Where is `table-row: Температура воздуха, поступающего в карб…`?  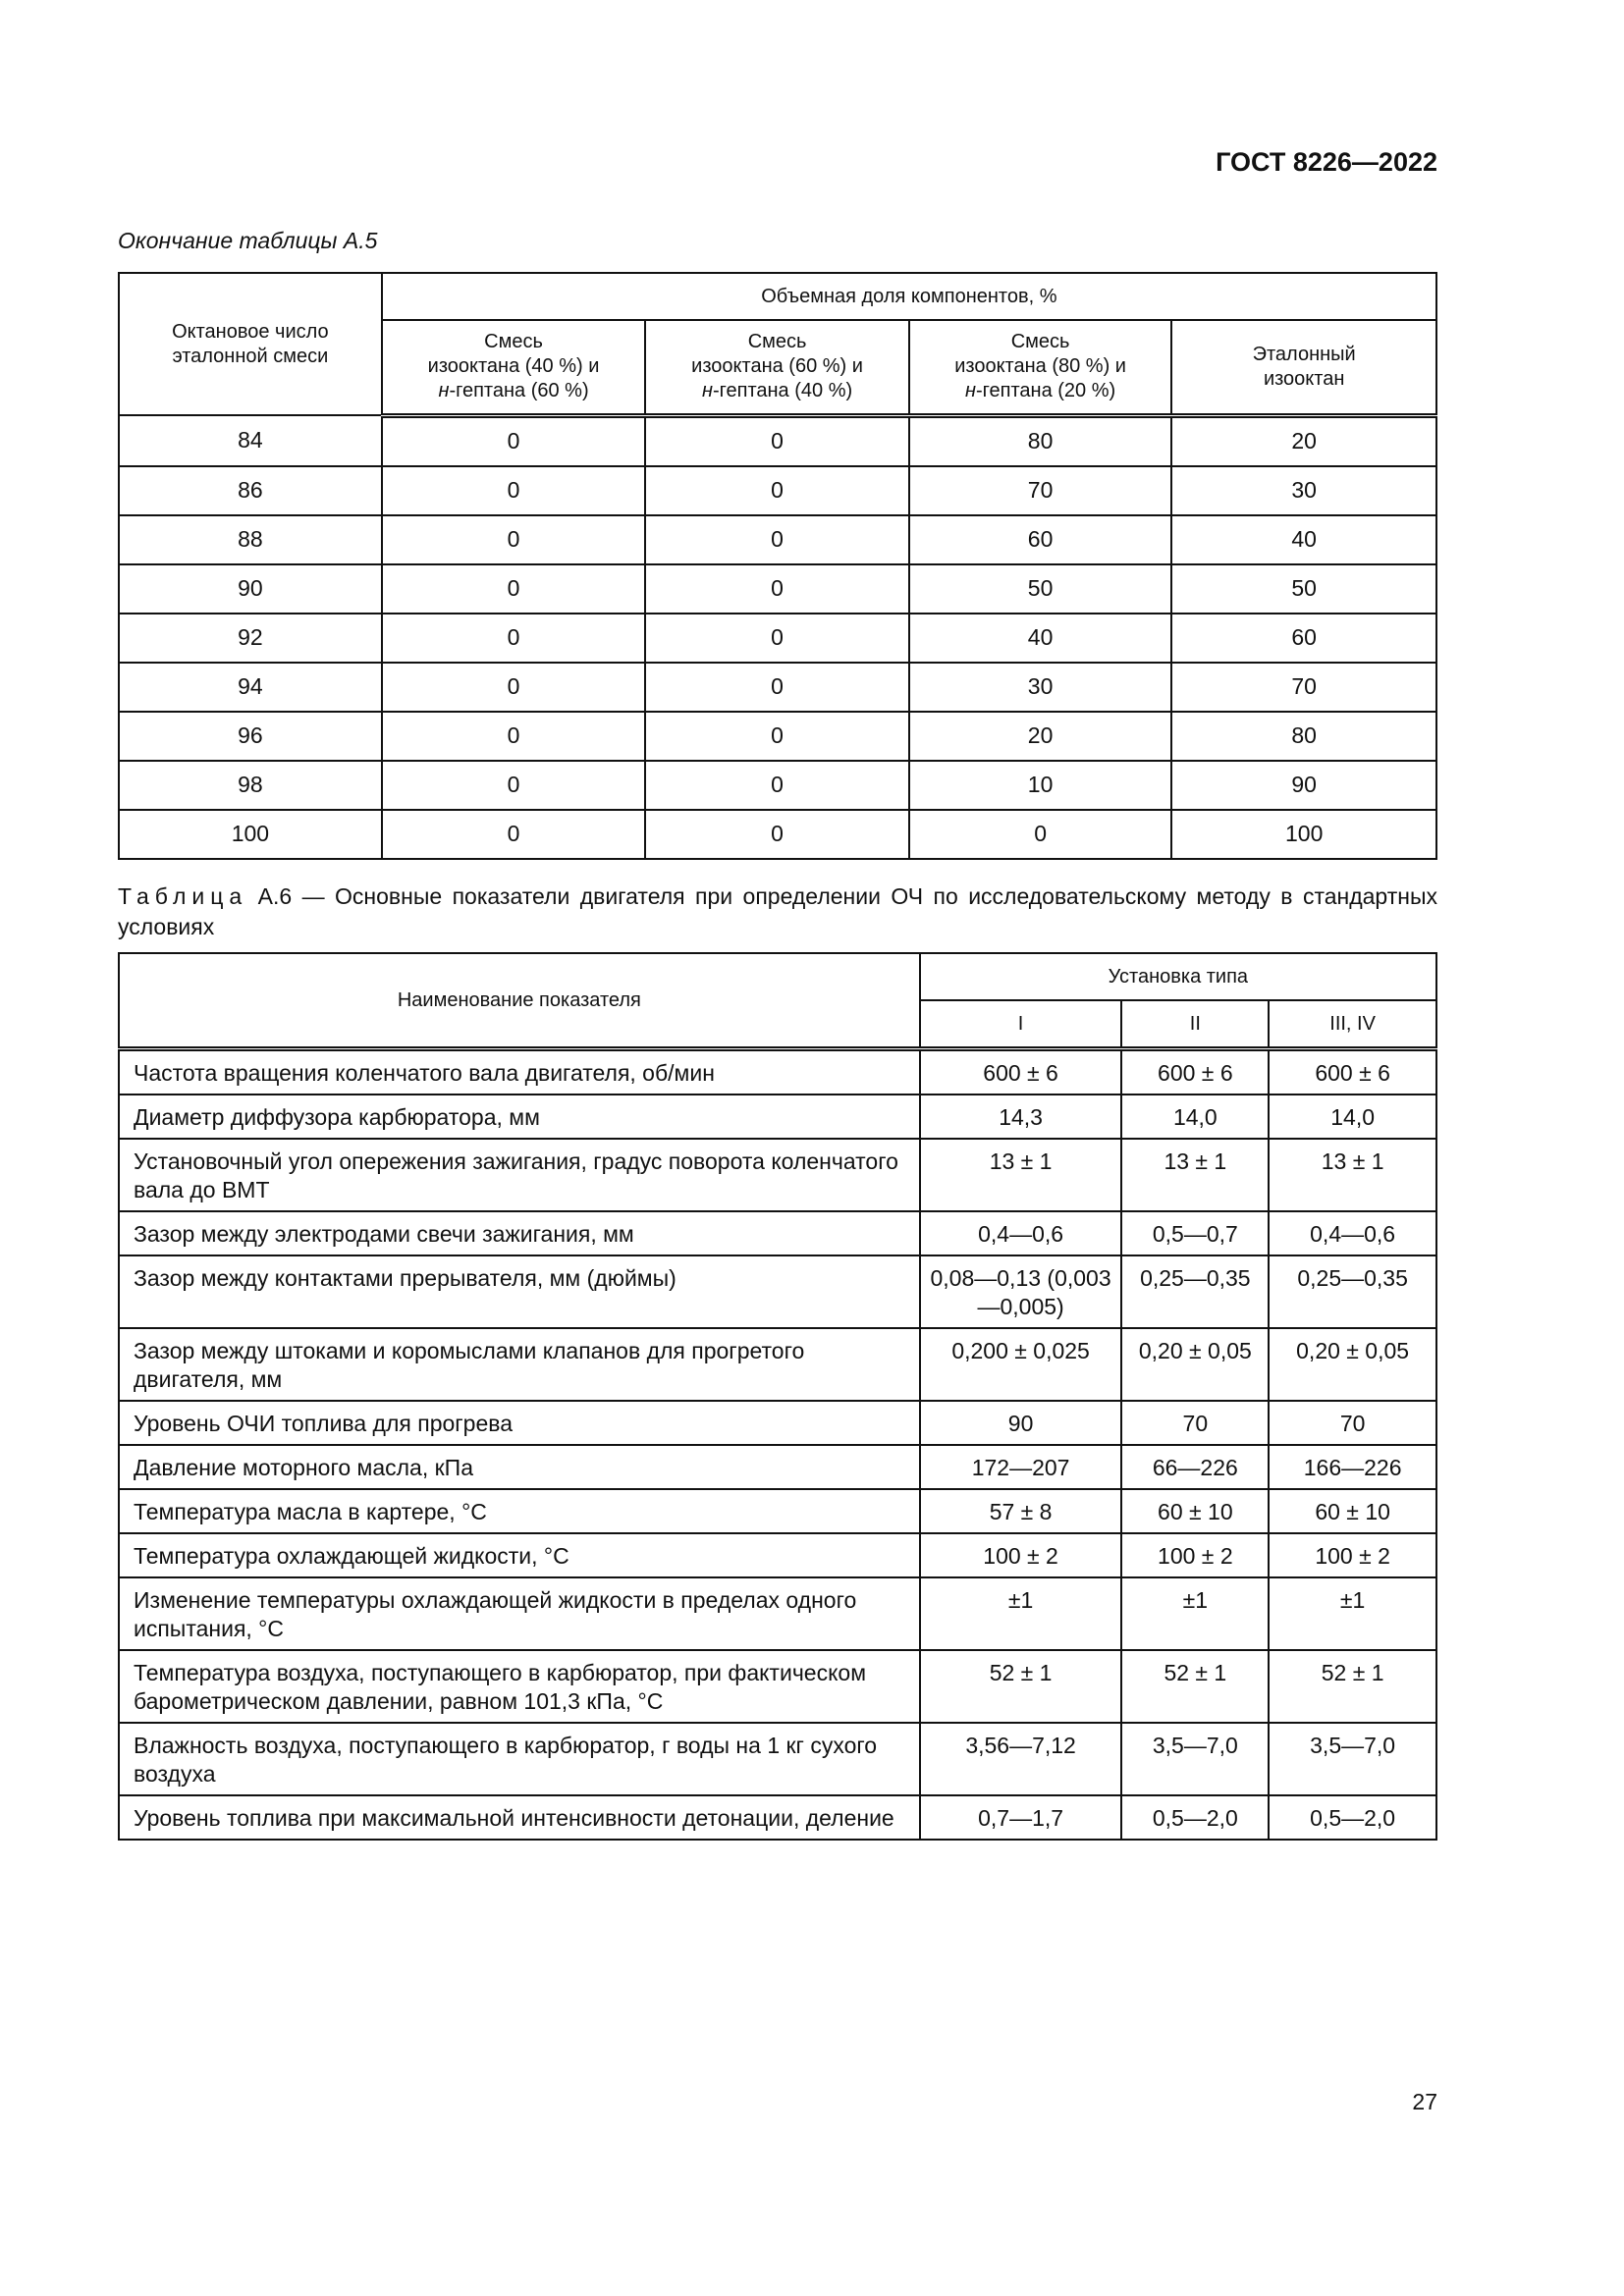 table-row: Температура воздуха, поступающего в карб… is located at coordinates (777, 1686).